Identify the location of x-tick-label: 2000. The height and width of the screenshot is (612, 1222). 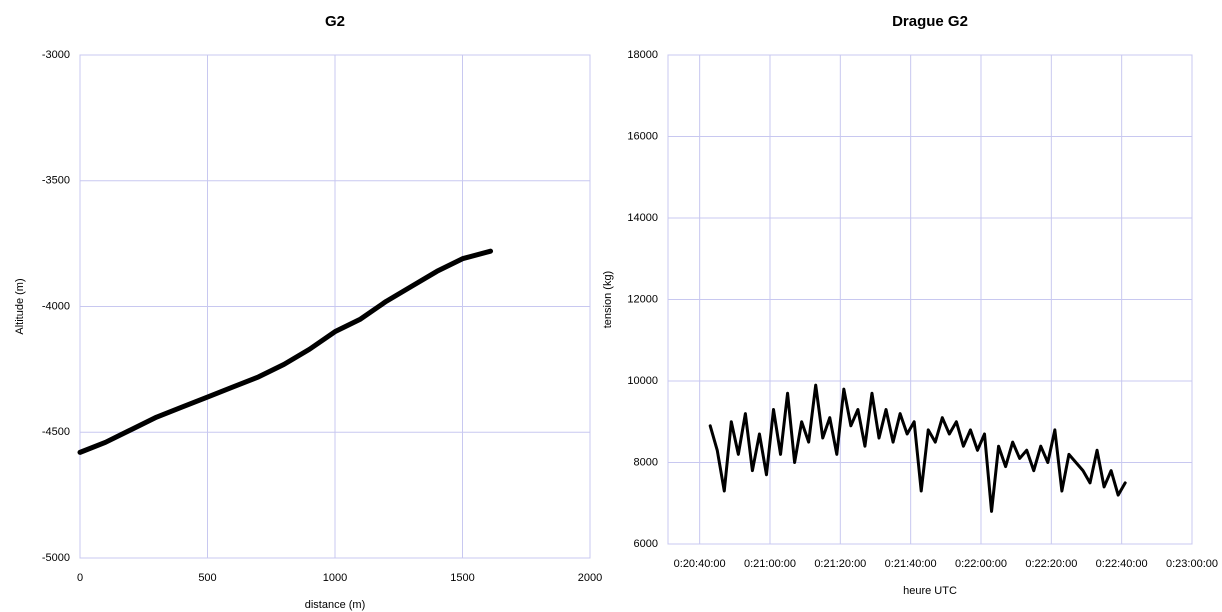
(590, 578).